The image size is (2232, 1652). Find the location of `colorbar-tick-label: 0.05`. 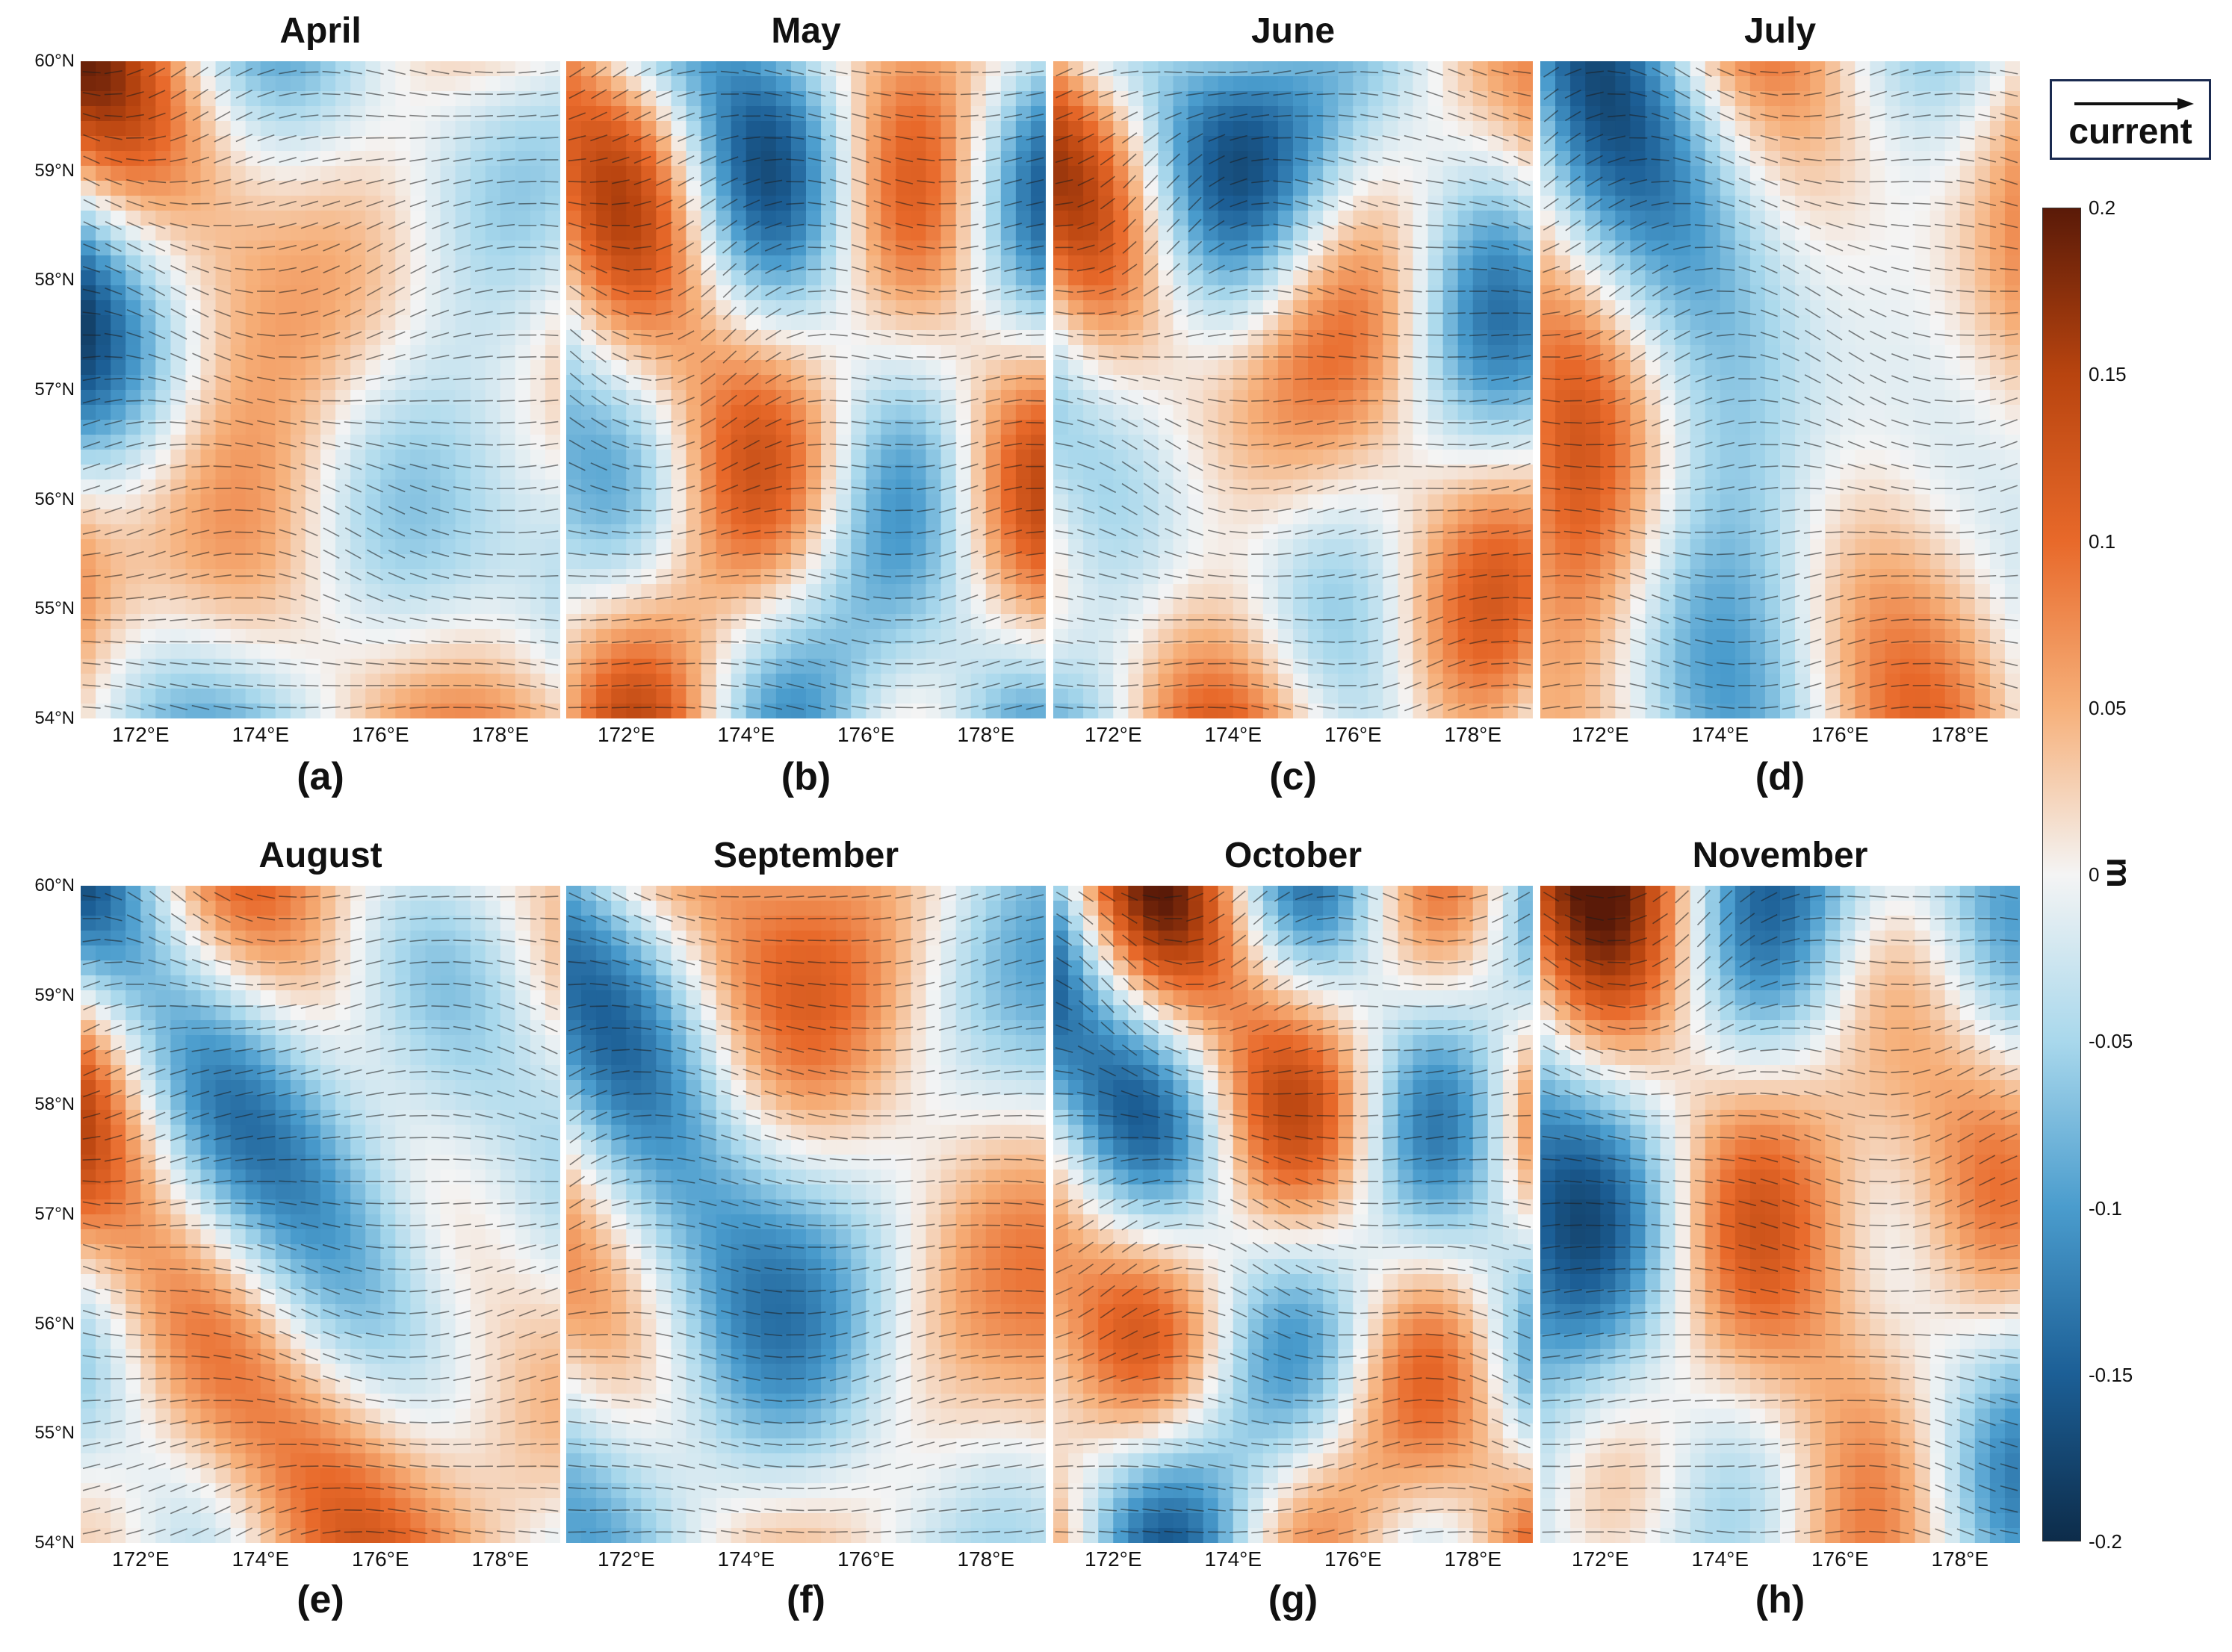

colorbar-tick-label: 0.05 is located at coordinates (2108, 707).